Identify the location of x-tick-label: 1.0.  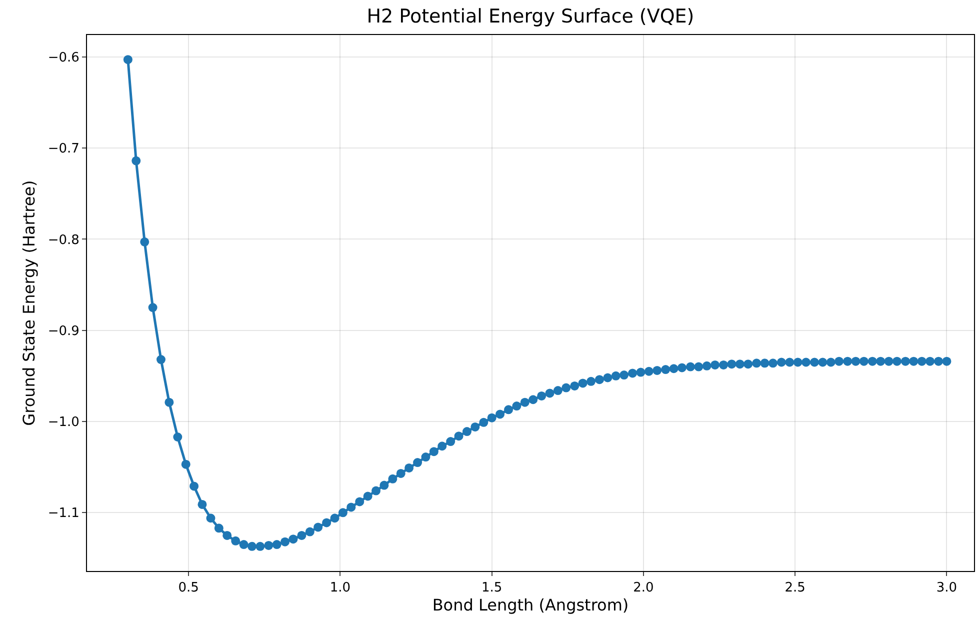
(340, 588).